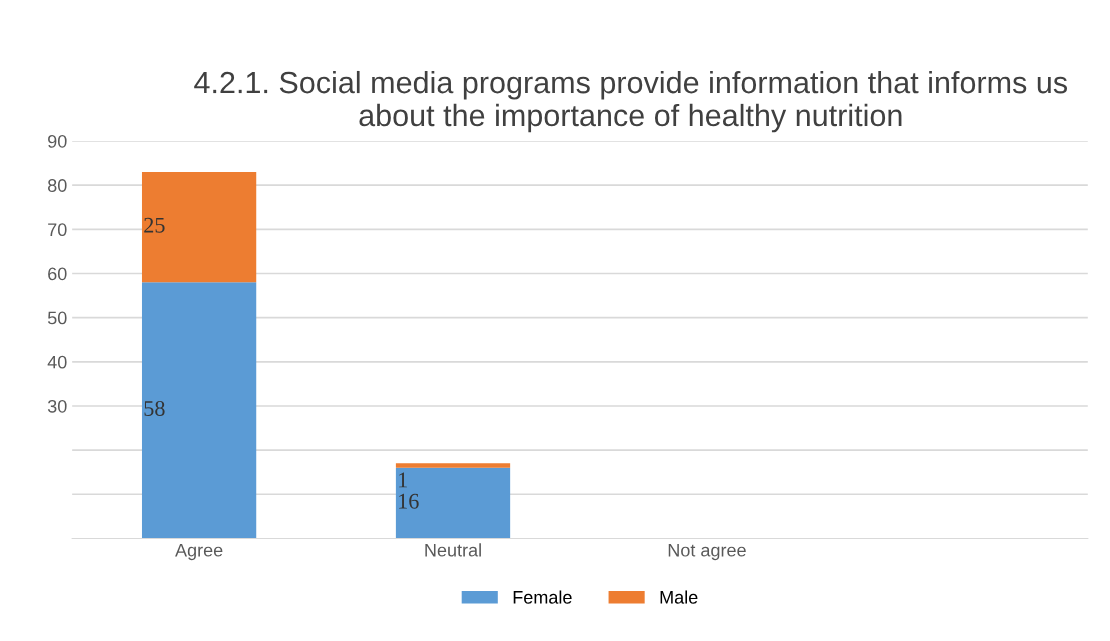 The width and height of the screenshot is (1110, 641). What do you see at coordinates (679, 597) in the screenshot?
I see `legend-label: Male` at bounding box center [679, 597].